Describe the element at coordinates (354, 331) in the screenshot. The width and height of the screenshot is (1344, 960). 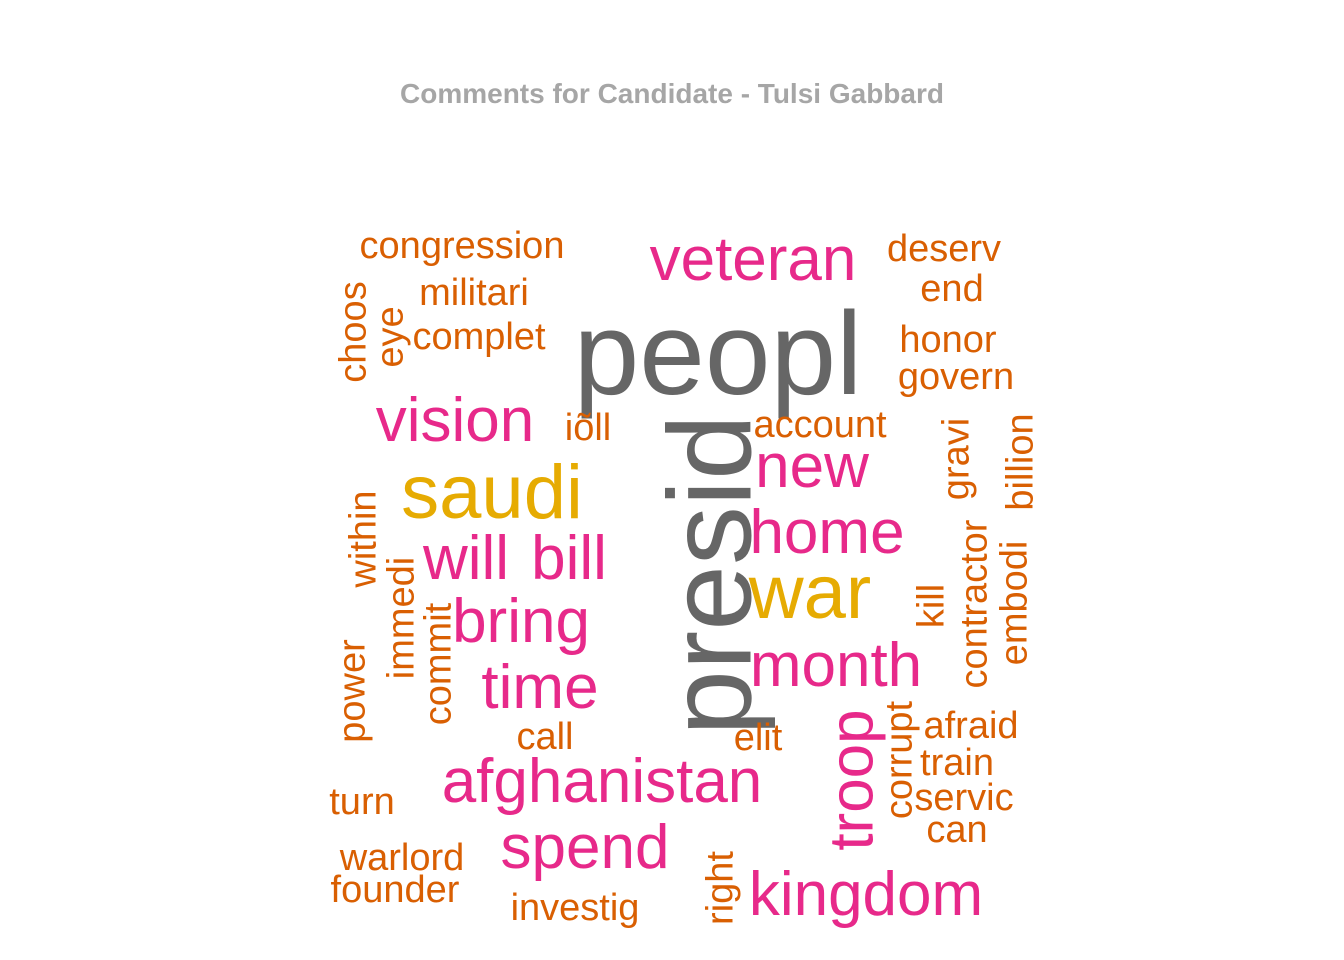
I see `word-choos: choos` at that location.